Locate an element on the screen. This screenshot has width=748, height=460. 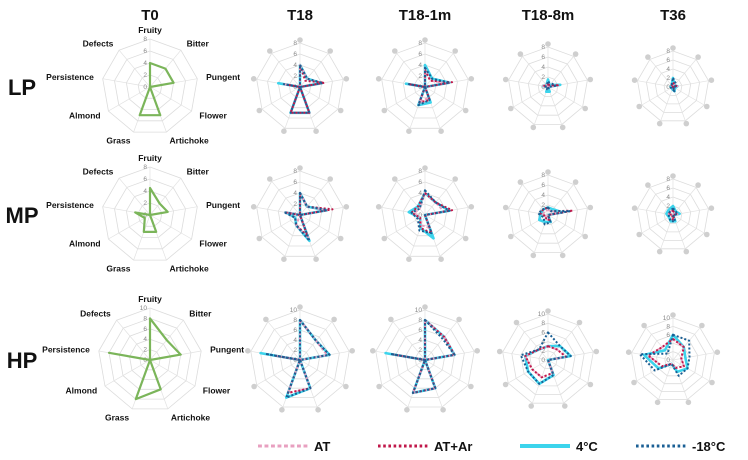
legend-label-4-c: 4°C is located at coordinates (587, 446).